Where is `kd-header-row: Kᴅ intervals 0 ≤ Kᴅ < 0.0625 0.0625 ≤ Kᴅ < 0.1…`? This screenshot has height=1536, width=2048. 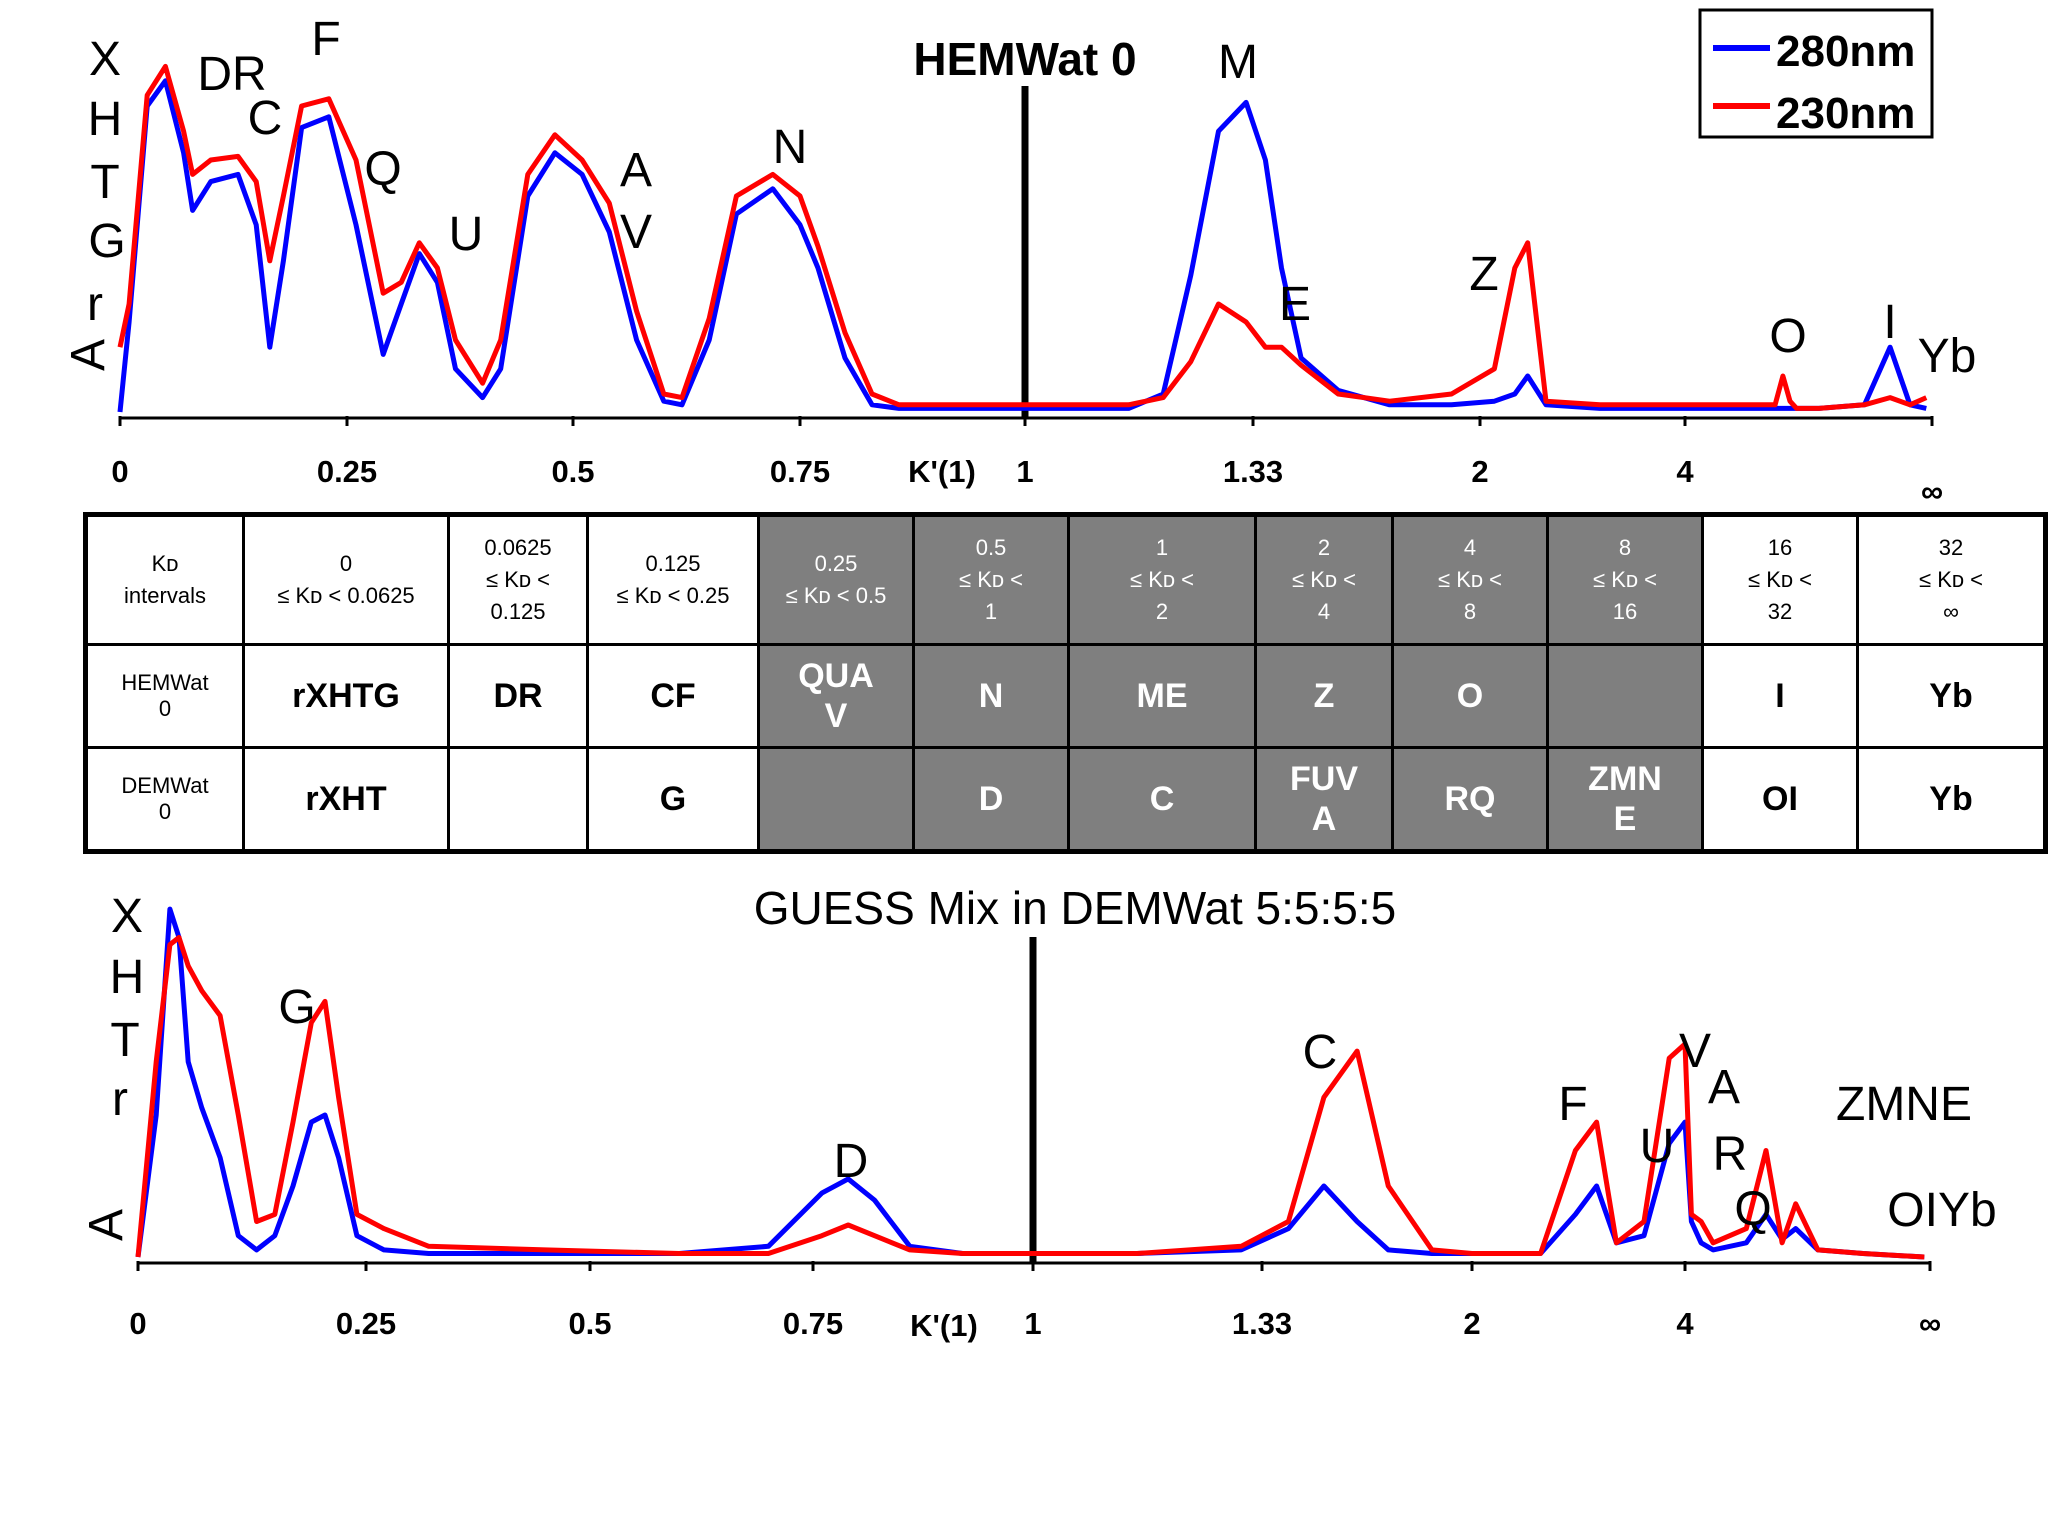 kd-header-row: Kᴅ intervals 0 ≤ Kᴅ < 0.0625 0.0625 ≤ Kᴅ < 0.1… is located at coordinates (1065, 579).